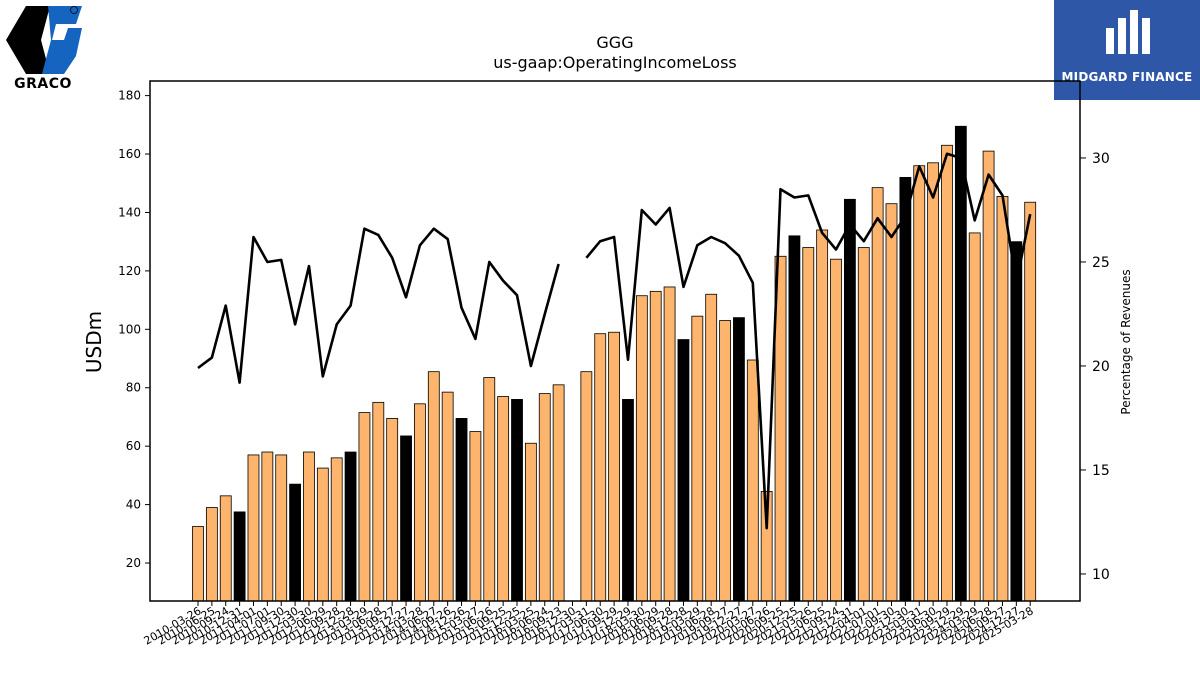  What do you see at coordinates (133, 563) in the screenshot?
I see `y-tick-label: 20` at bounding box center [133, 563].